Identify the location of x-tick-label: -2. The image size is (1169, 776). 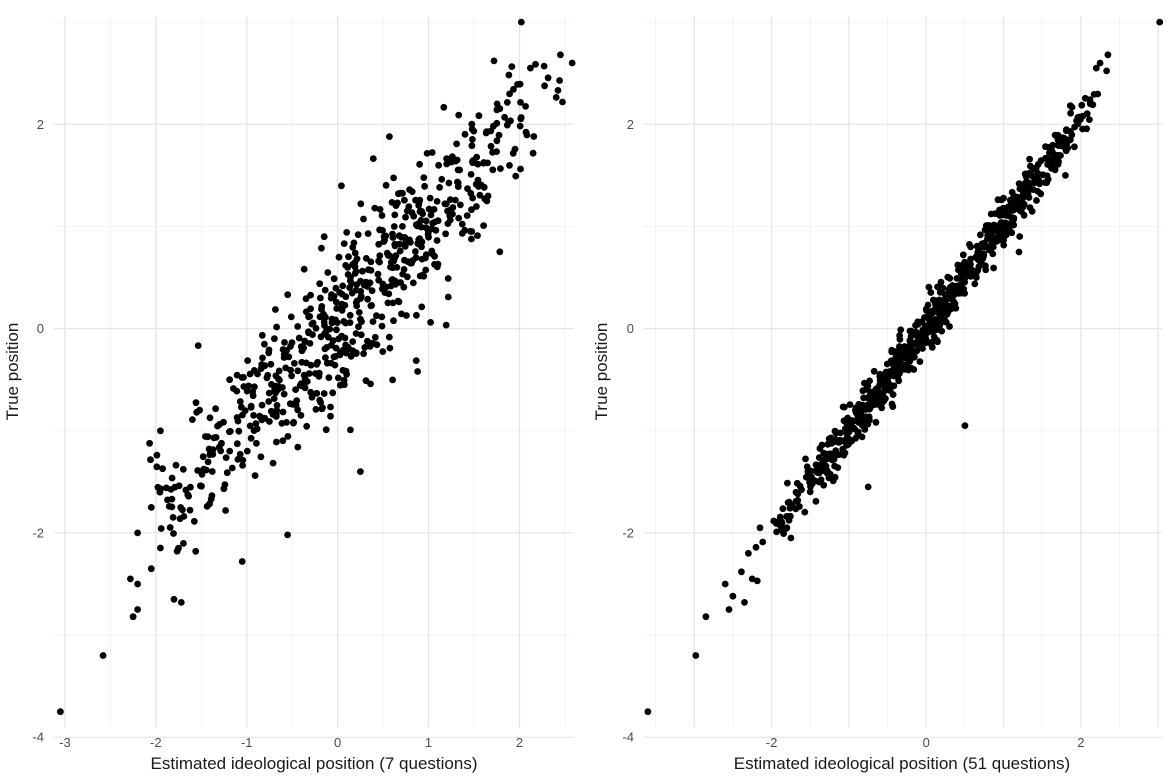
(156, 742).